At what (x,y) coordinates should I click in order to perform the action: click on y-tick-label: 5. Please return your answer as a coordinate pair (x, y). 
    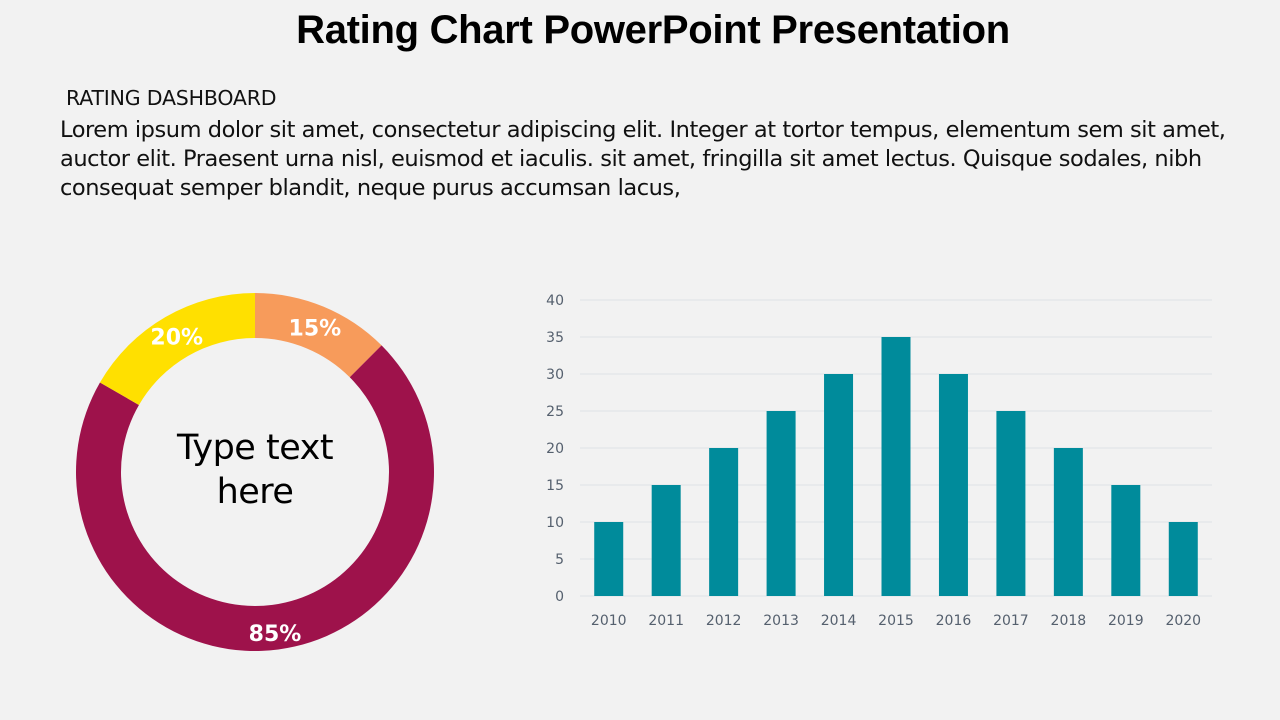
    Looking at the image, I should click on (559, 560).